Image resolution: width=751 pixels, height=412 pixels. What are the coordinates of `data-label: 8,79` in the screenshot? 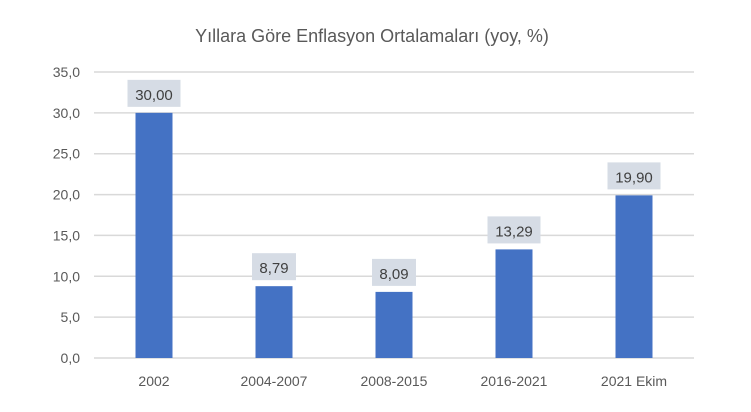 It's located at (273, 268).